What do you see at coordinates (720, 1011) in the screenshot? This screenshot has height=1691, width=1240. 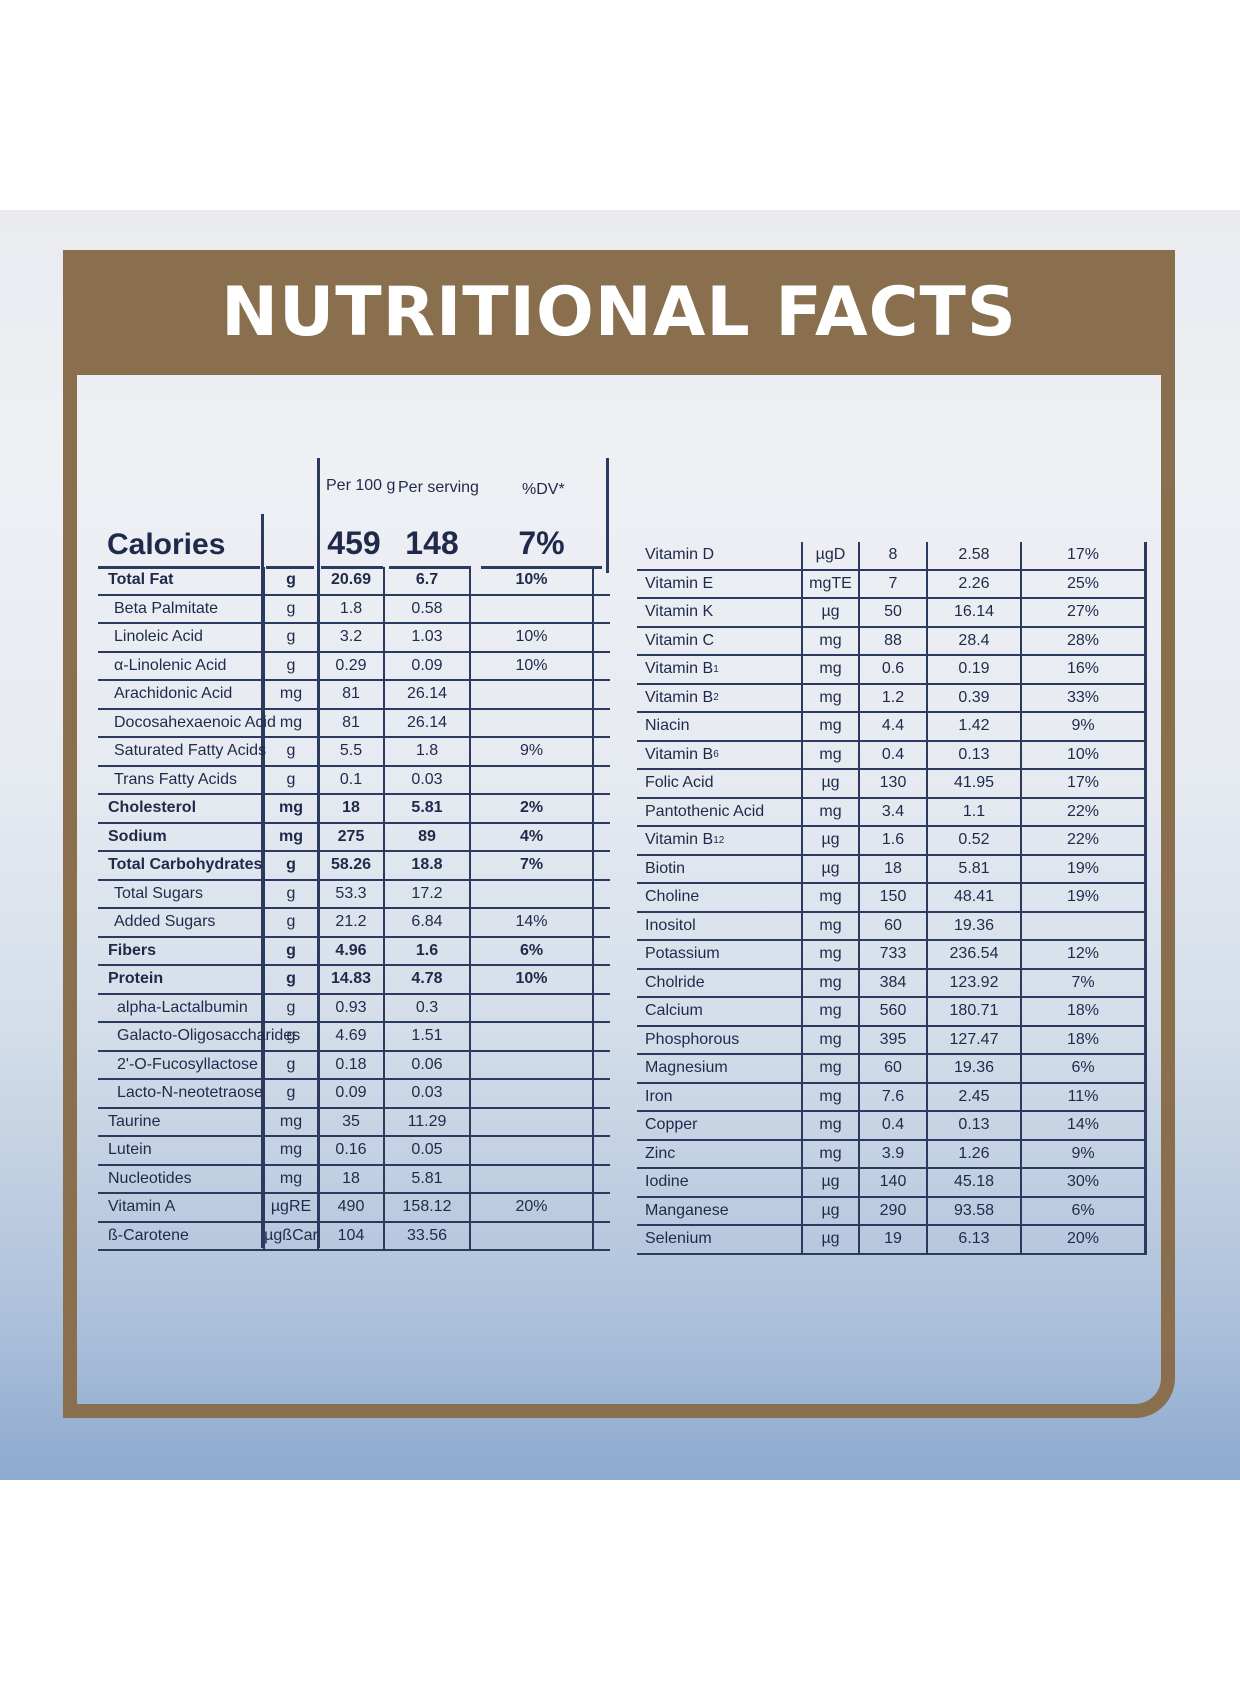 I see `nutrient-name: Calcium` at bounding box center [720, 1011].